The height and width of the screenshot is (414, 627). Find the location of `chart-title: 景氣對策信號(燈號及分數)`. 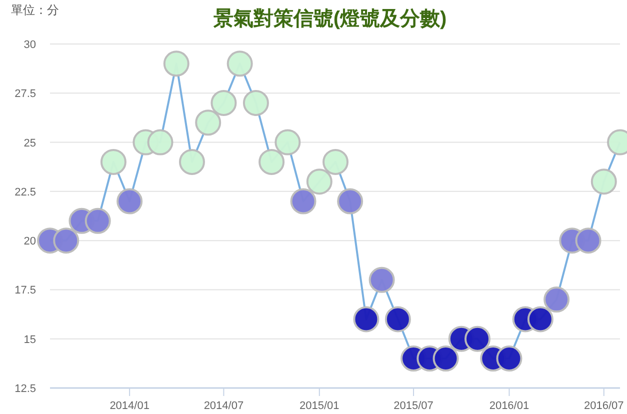

chart-title: 景氣對策信號(燈號及分數) is located at coordinates (329, 19).